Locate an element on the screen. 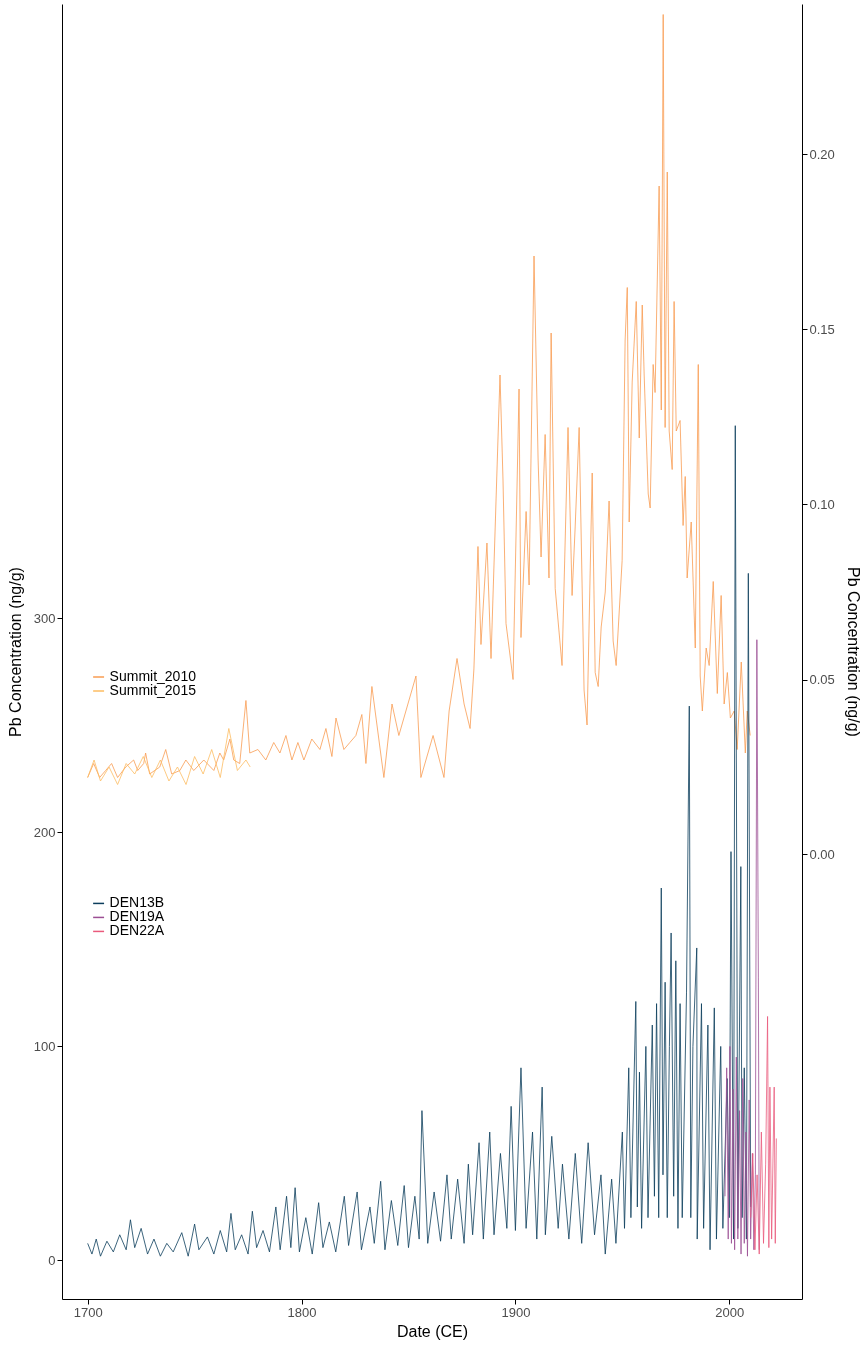  y-tick-label: 100 is located at coordinates (44, 1046).